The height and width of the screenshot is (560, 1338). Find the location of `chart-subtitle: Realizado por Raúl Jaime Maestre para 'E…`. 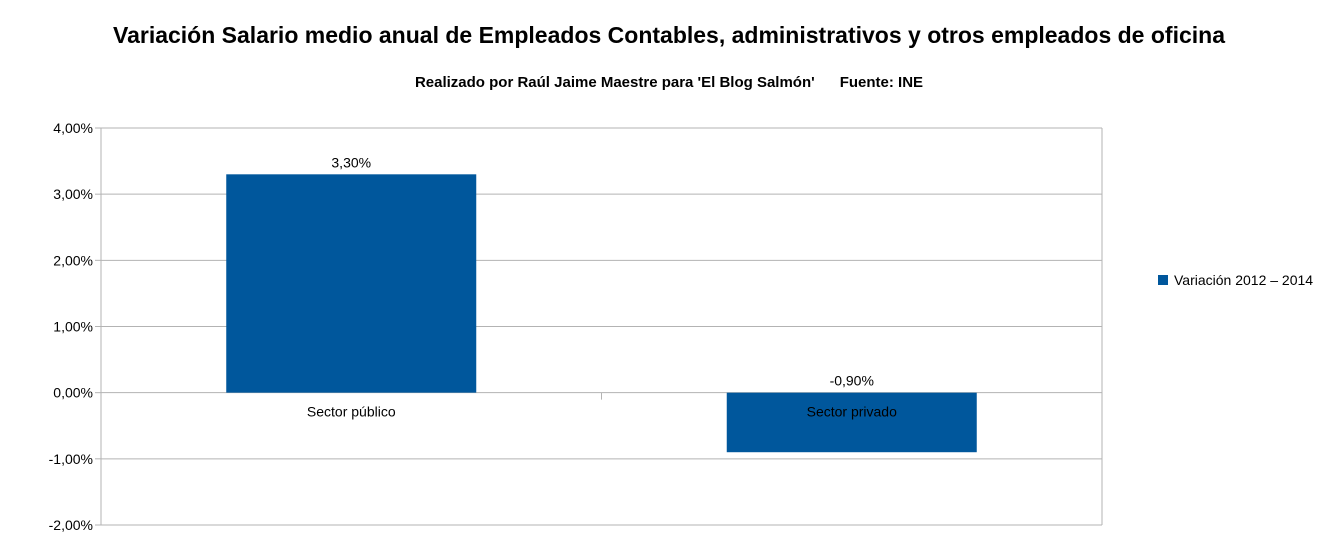

chart-subtitle: Realizado por Raúl Jaime Maestre para 'E… is located at coordinates (669, 82).